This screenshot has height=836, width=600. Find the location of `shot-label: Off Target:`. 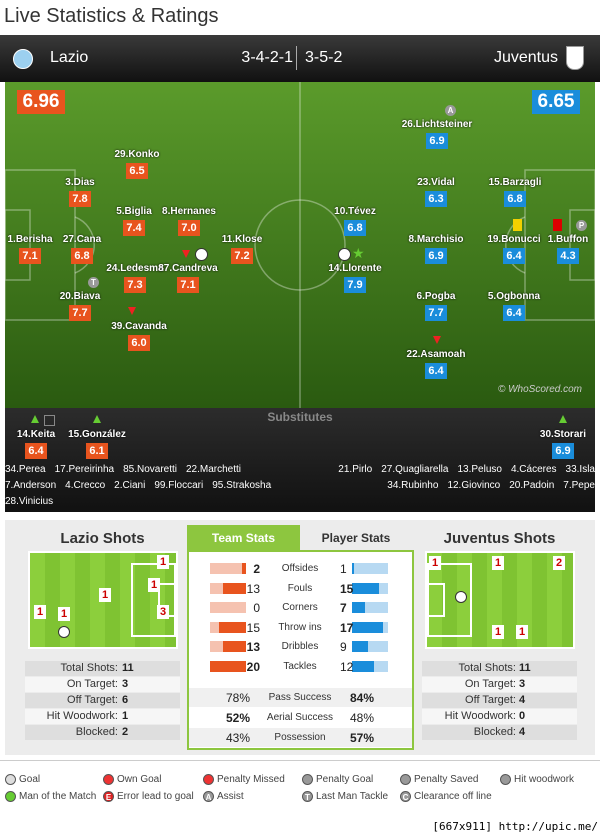

shot-label: Off Target: is located at coordinates (490, 700).